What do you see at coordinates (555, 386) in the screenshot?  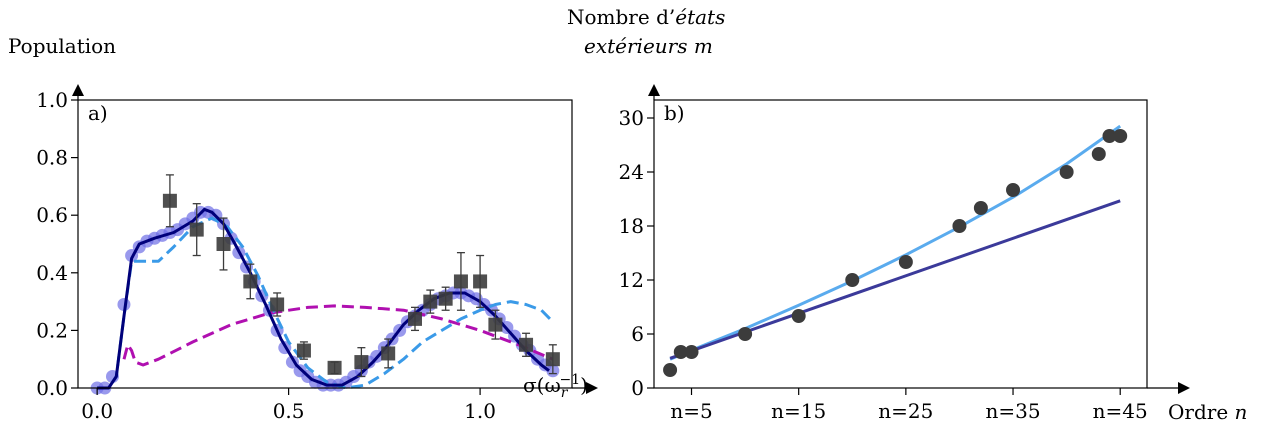 I see `panel-a-xlabel: σ(ωr−1)` at bounding box center [555, 386].